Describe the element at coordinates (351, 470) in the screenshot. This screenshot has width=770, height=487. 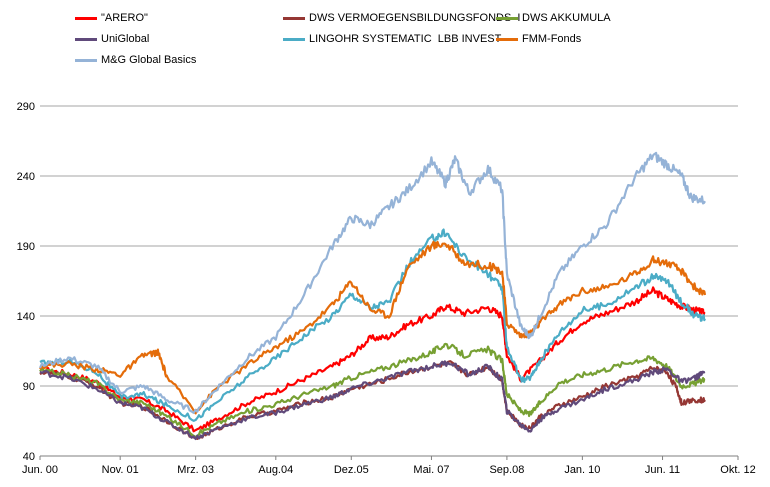
I see `x-tick-label: Dez.05` at that location.